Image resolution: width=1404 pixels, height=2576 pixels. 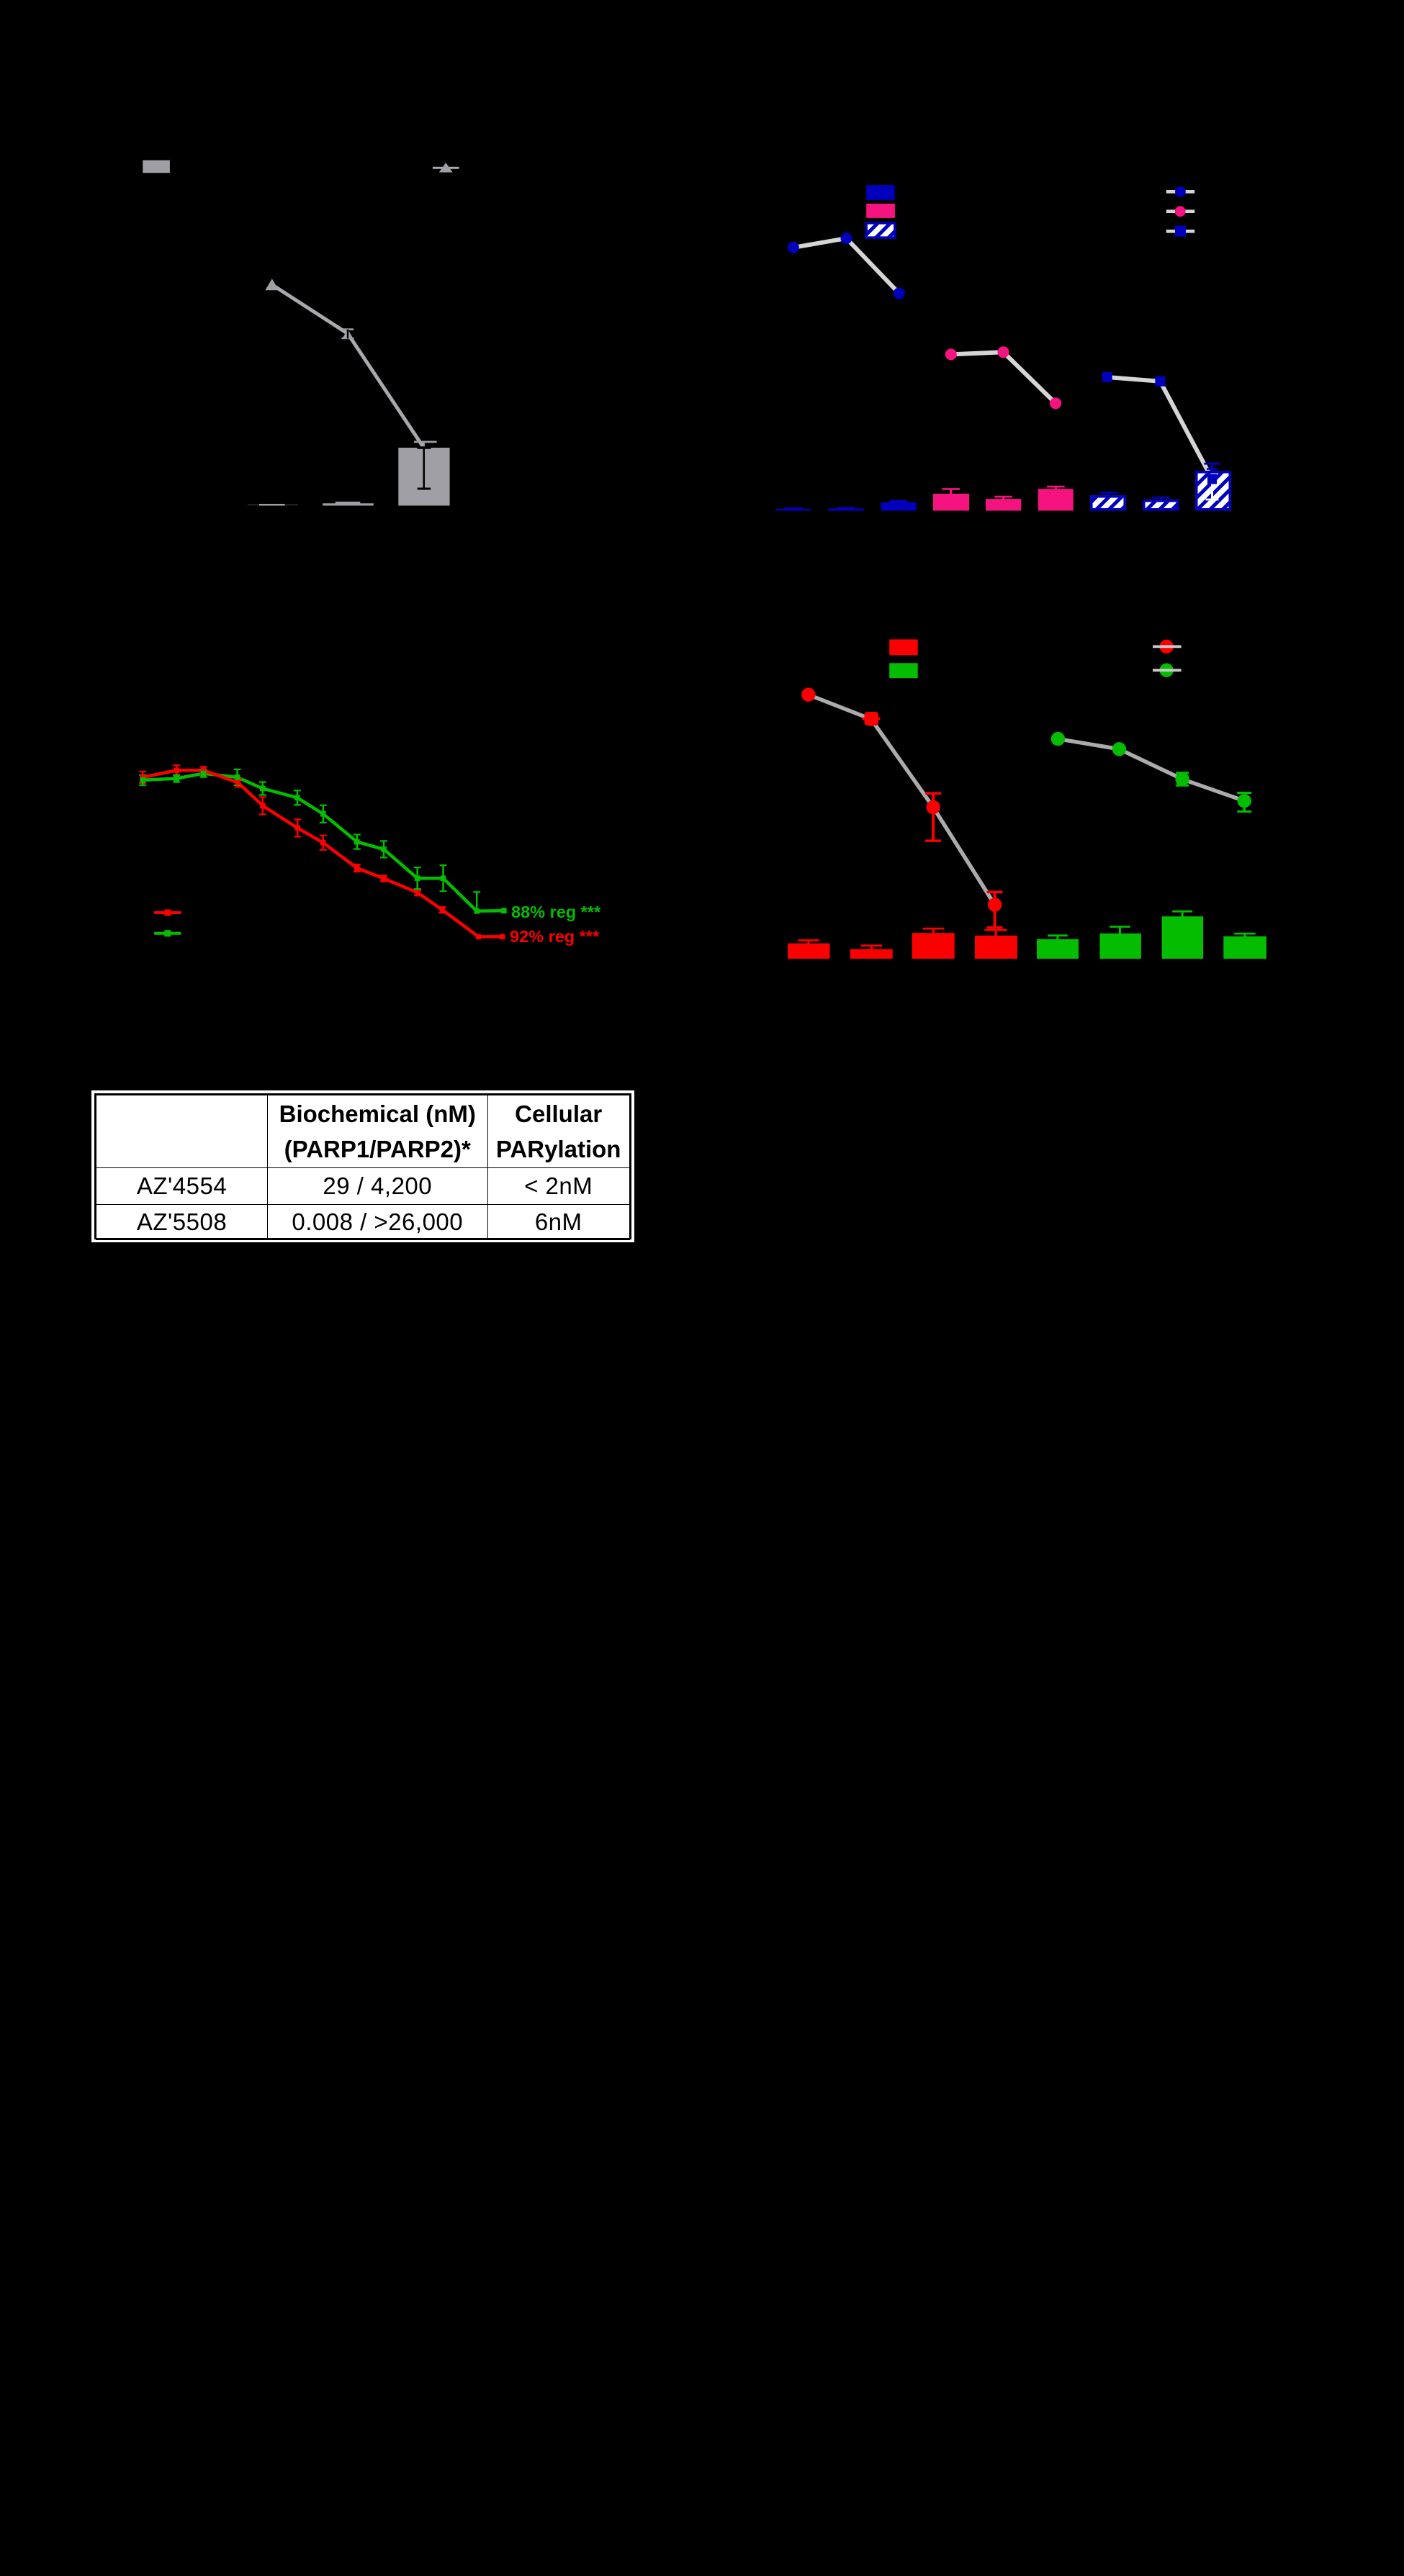 What do you see at coordinates (555, 936) in the screenshot?
I see `svg-text: 92% reg ***` at bounding box center [555, 936].